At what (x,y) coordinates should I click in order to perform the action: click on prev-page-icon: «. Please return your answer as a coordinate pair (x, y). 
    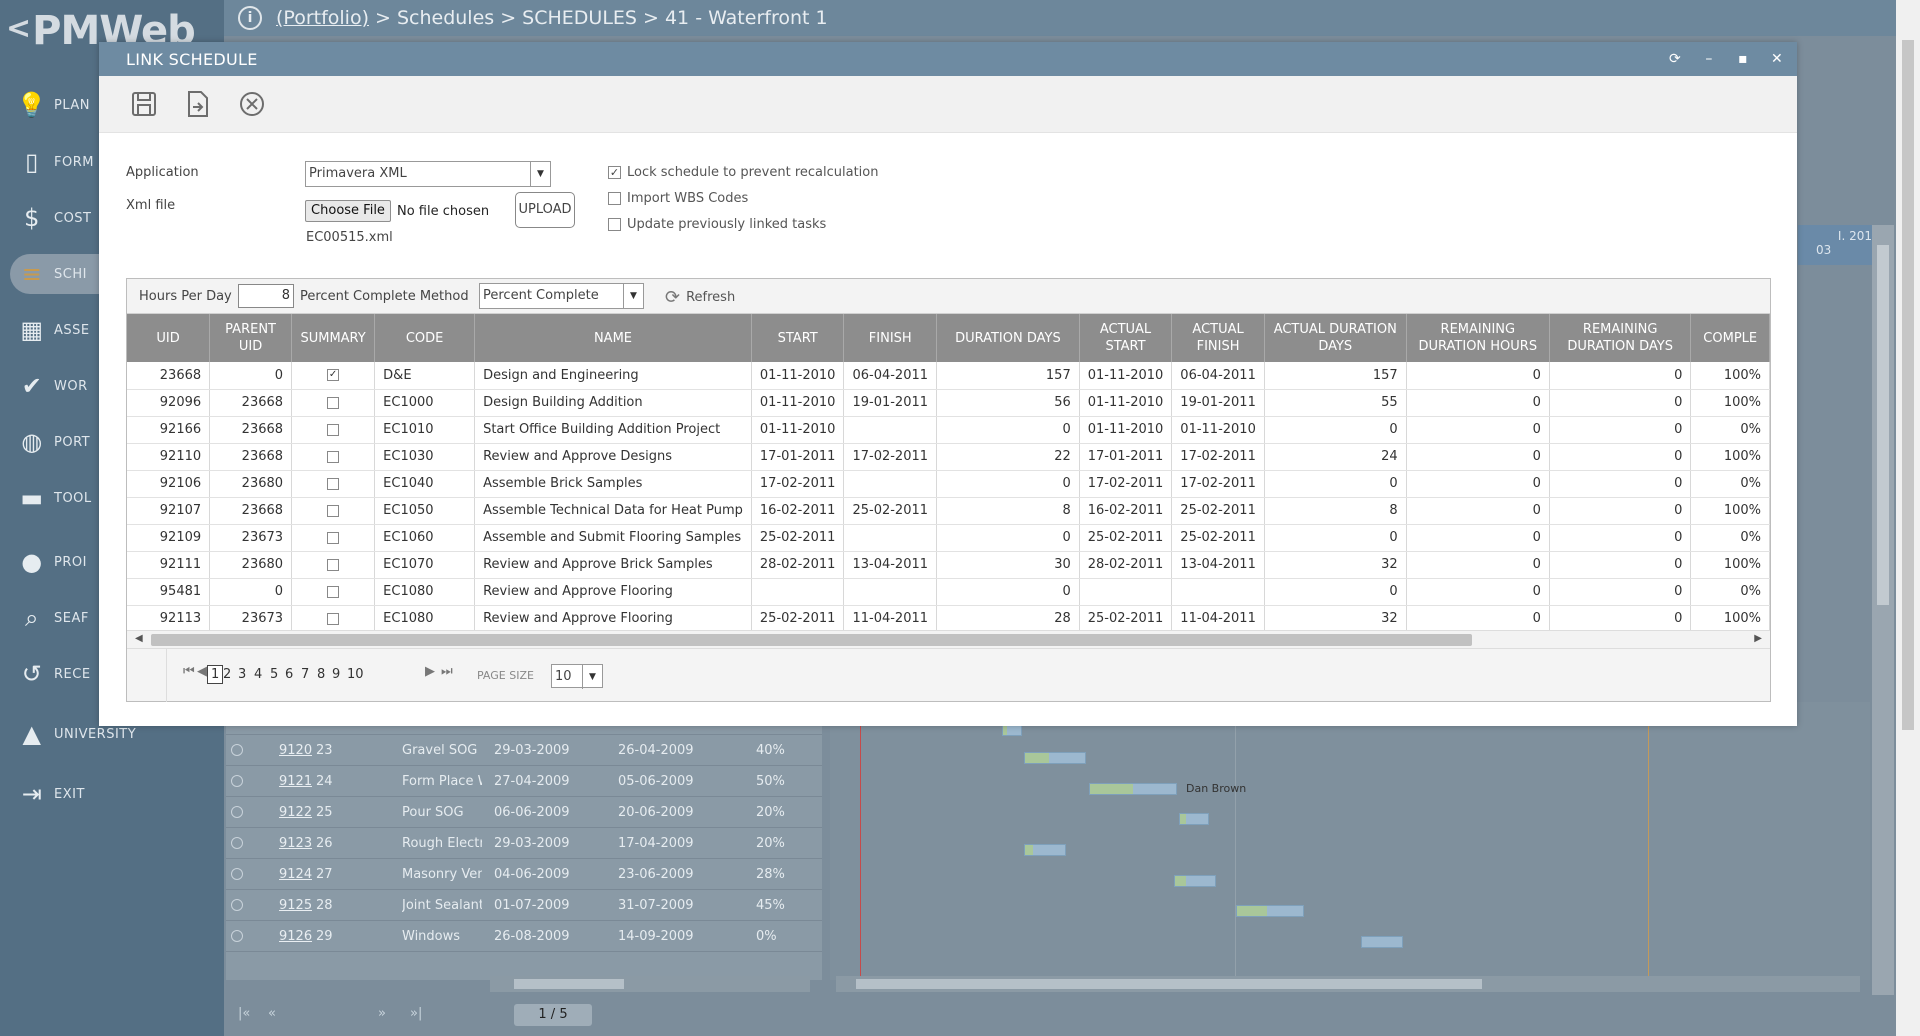
    Looking at the image, I should click on (272, 1013).